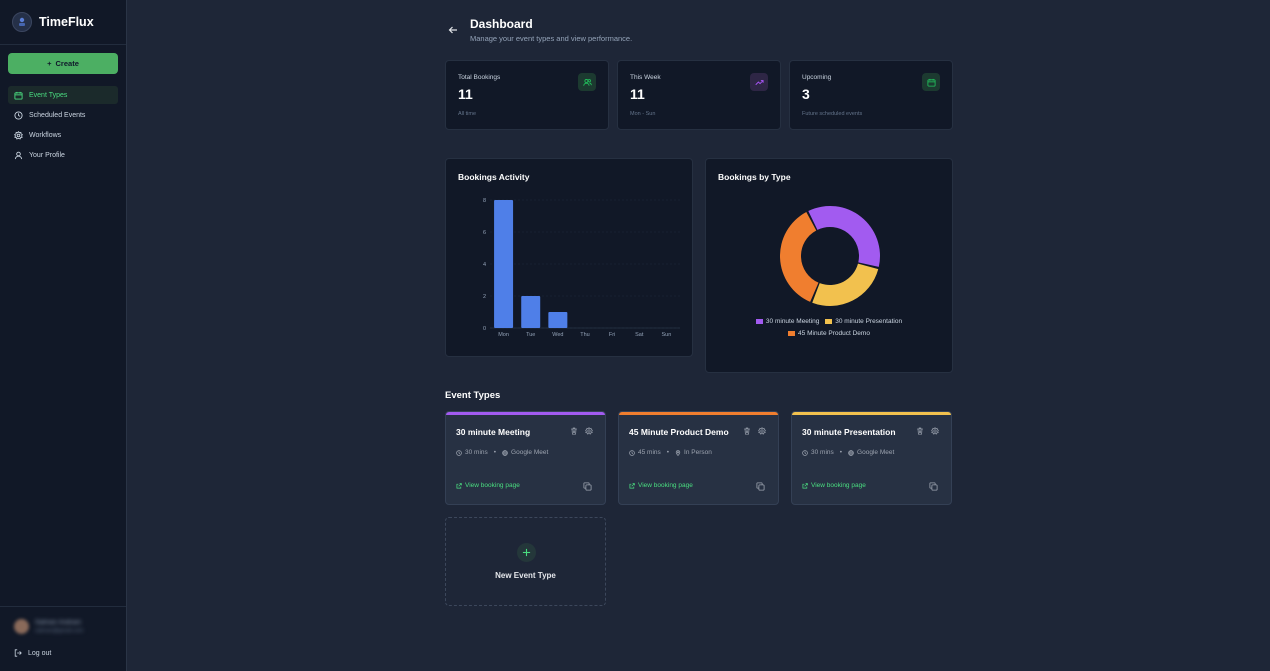 The height and width of the screenshot is (671, 1270). Describe the element at coordinates (47, 155) in the screenshot. I see `sidebar-item-label: Your Profile` at that location.